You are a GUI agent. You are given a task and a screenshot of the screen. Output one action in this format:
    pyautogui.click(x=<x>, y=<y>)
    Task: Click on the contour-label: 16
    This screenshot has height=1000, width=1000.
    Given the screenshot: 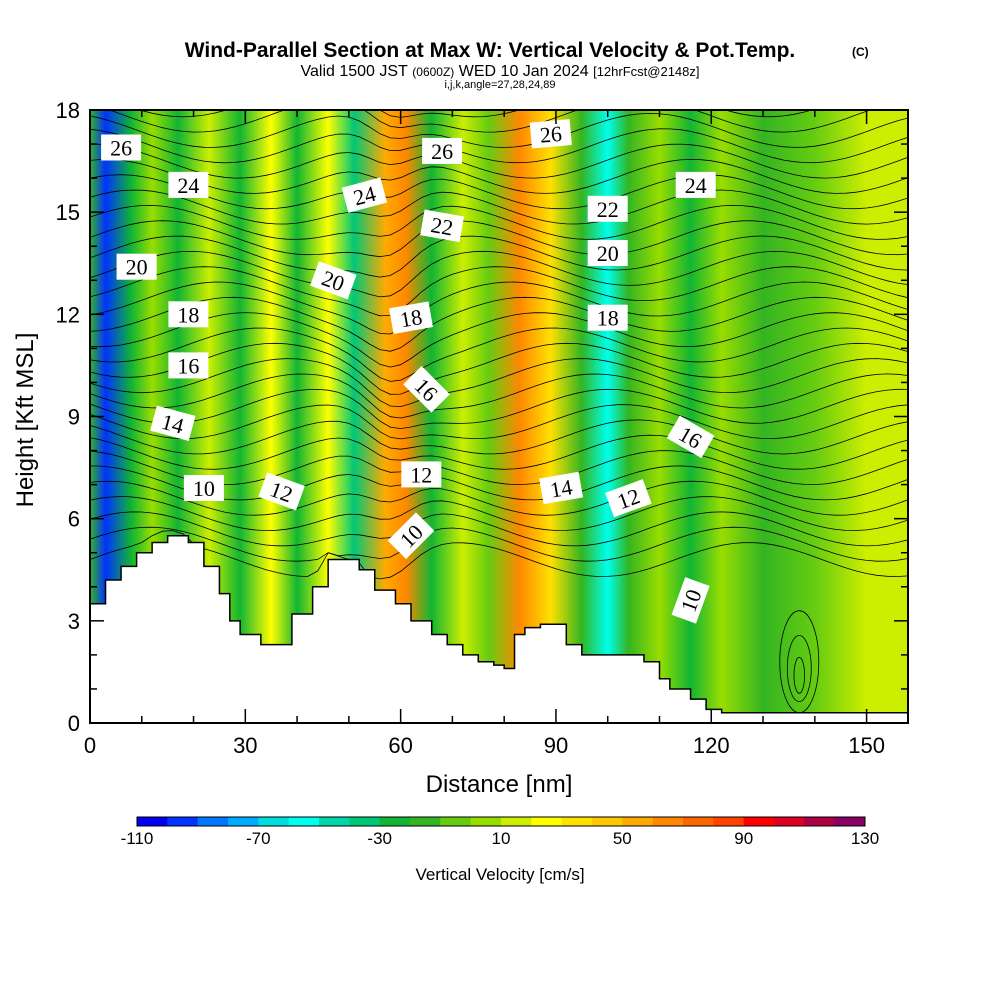 What is the action you would take?
    pyautogui.click(x=188, y=365)
    